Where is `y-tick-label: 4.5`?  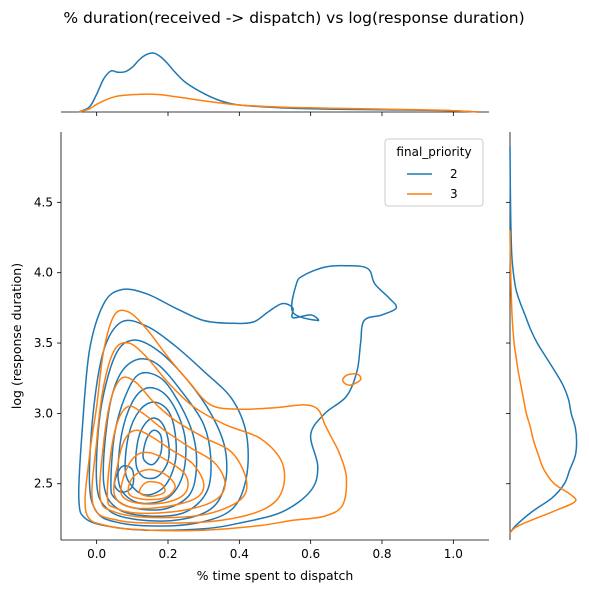 y-tick-label: 4.5 is located at coordinates (43, 202).